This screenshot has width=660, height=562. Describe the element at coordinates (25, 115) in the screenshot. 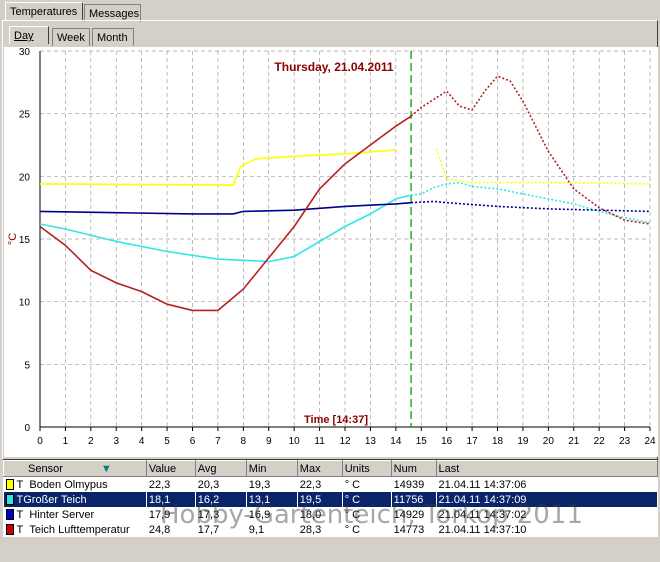

I see `y-tick-label: 25` at that location.